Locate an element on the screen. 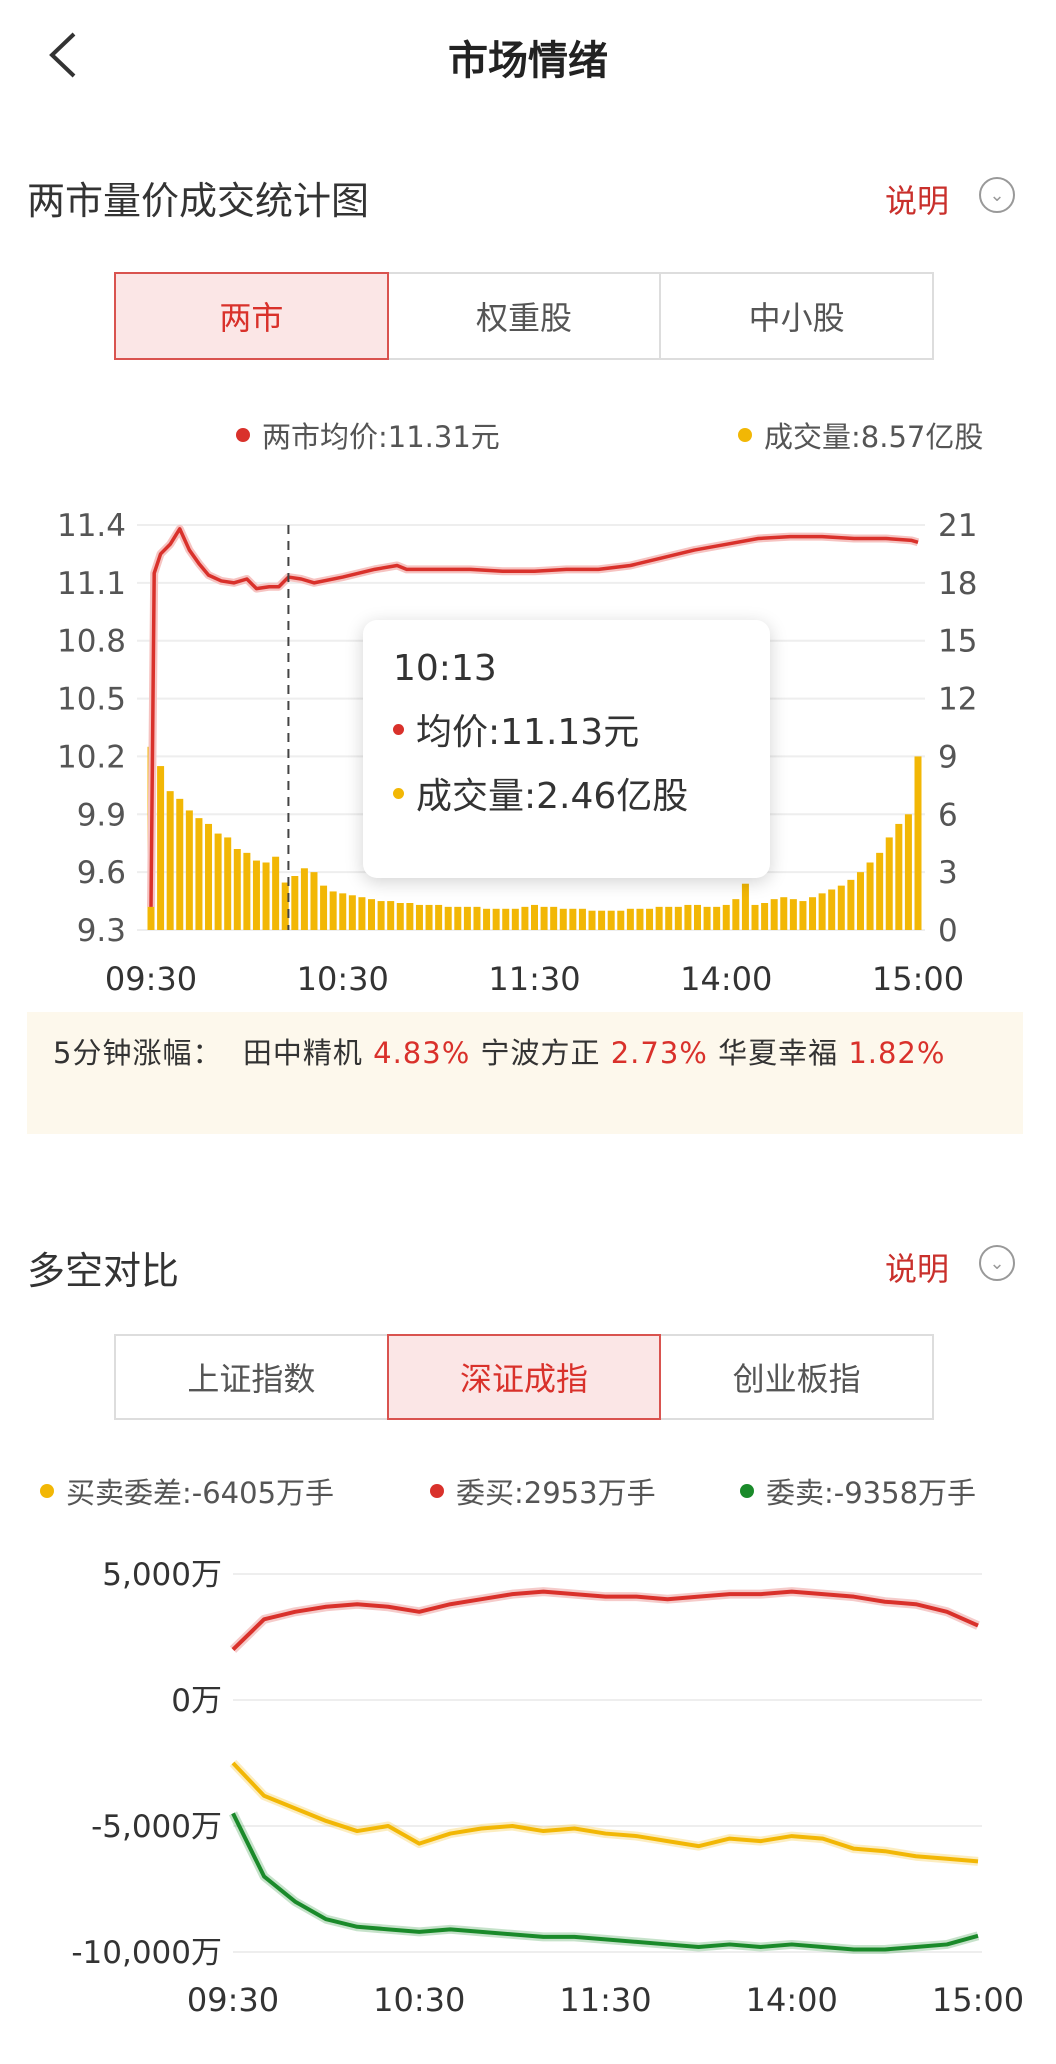 This screenshot has height=2064, width=1056. gainer-name: 宁波方正 is located at coordinates (540, 1053).